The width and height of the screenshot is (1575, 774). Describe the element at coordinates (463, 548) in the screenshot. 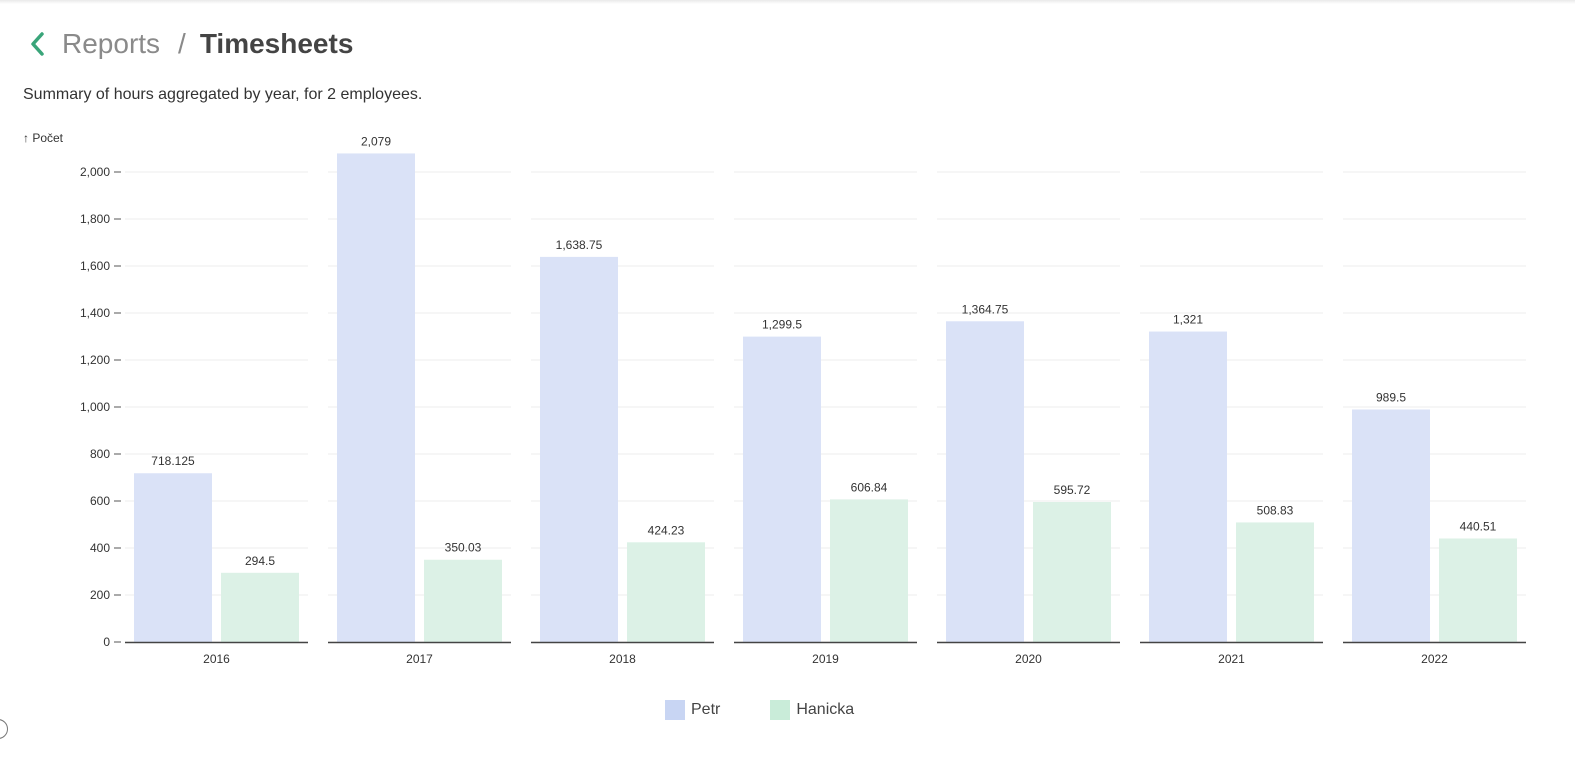

I see `data-label: 350.03` at that location.